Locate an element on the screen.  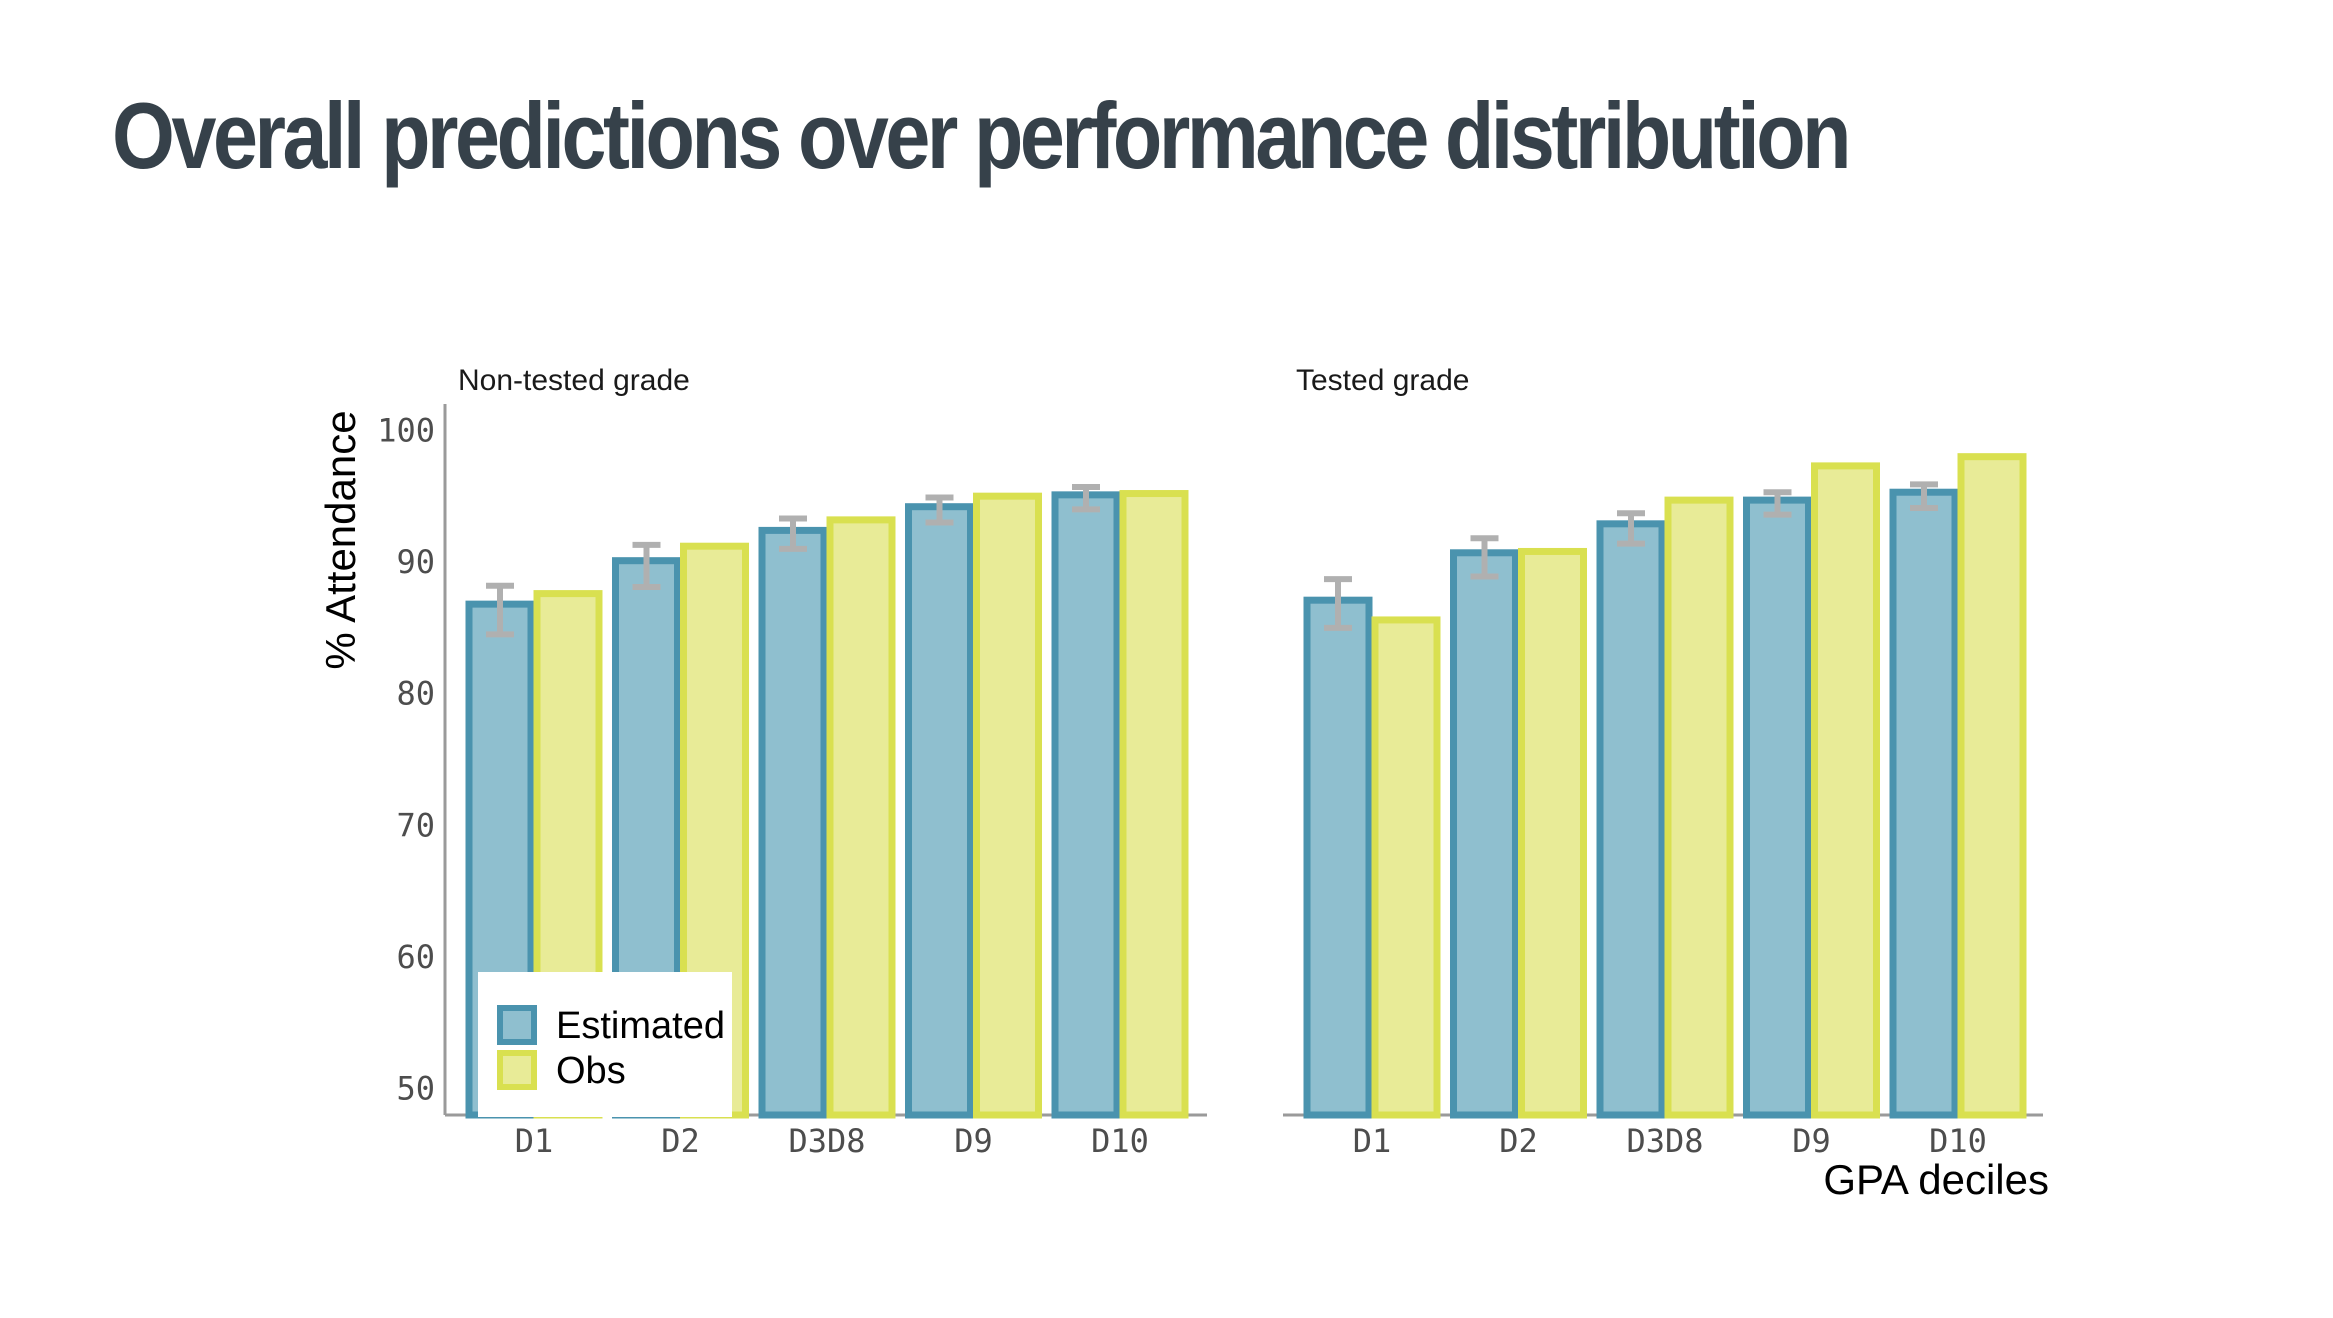
panel-title: Non-tested grade is located at coordinates (574, 380).